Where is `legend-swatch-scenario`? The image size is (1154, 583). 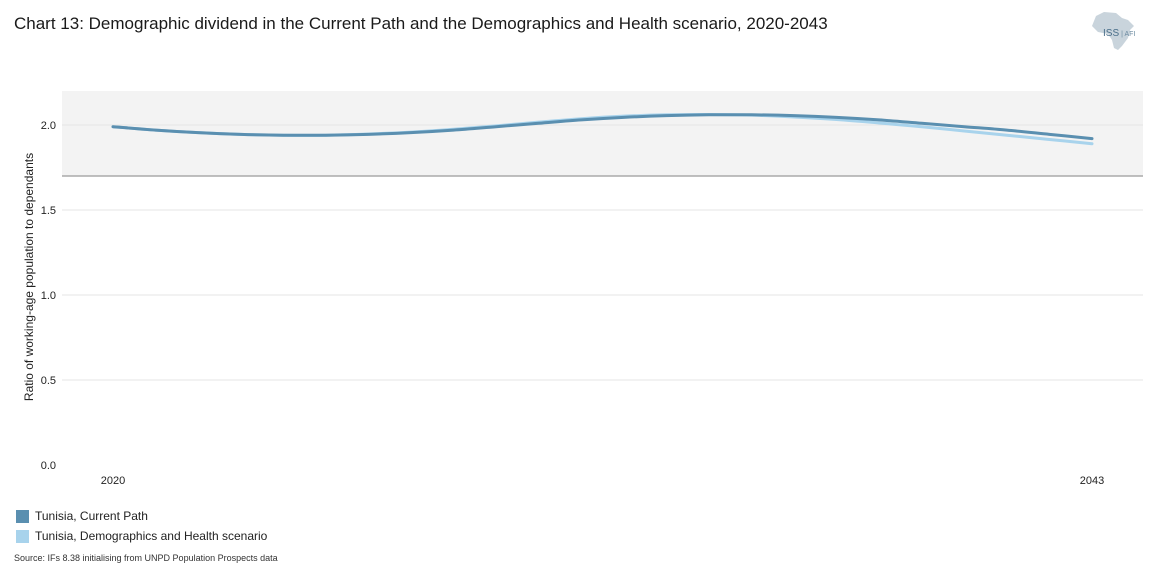 legend-swatch-scenario is located at coordinates (22, 536).